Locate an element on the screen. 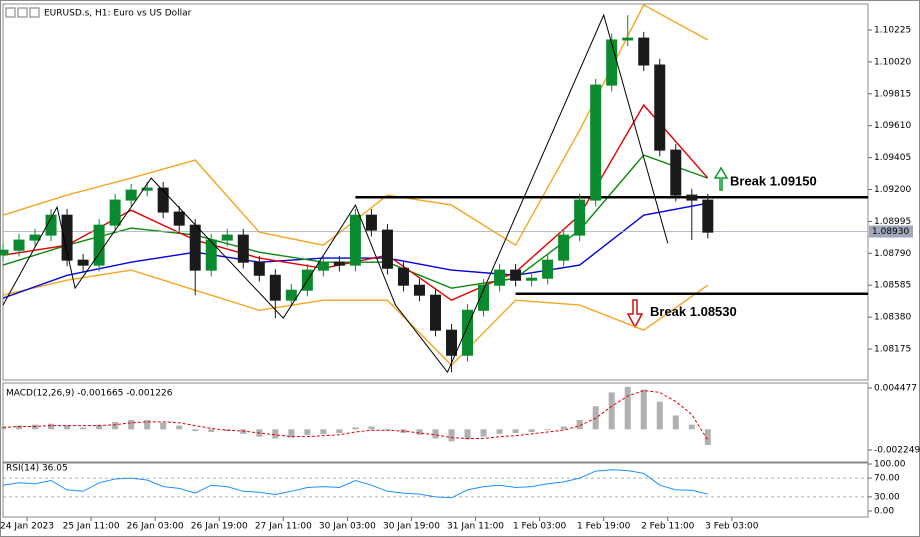 This screenshot has height=537, width=920. macd-panel is located at coordinates (435, 422).